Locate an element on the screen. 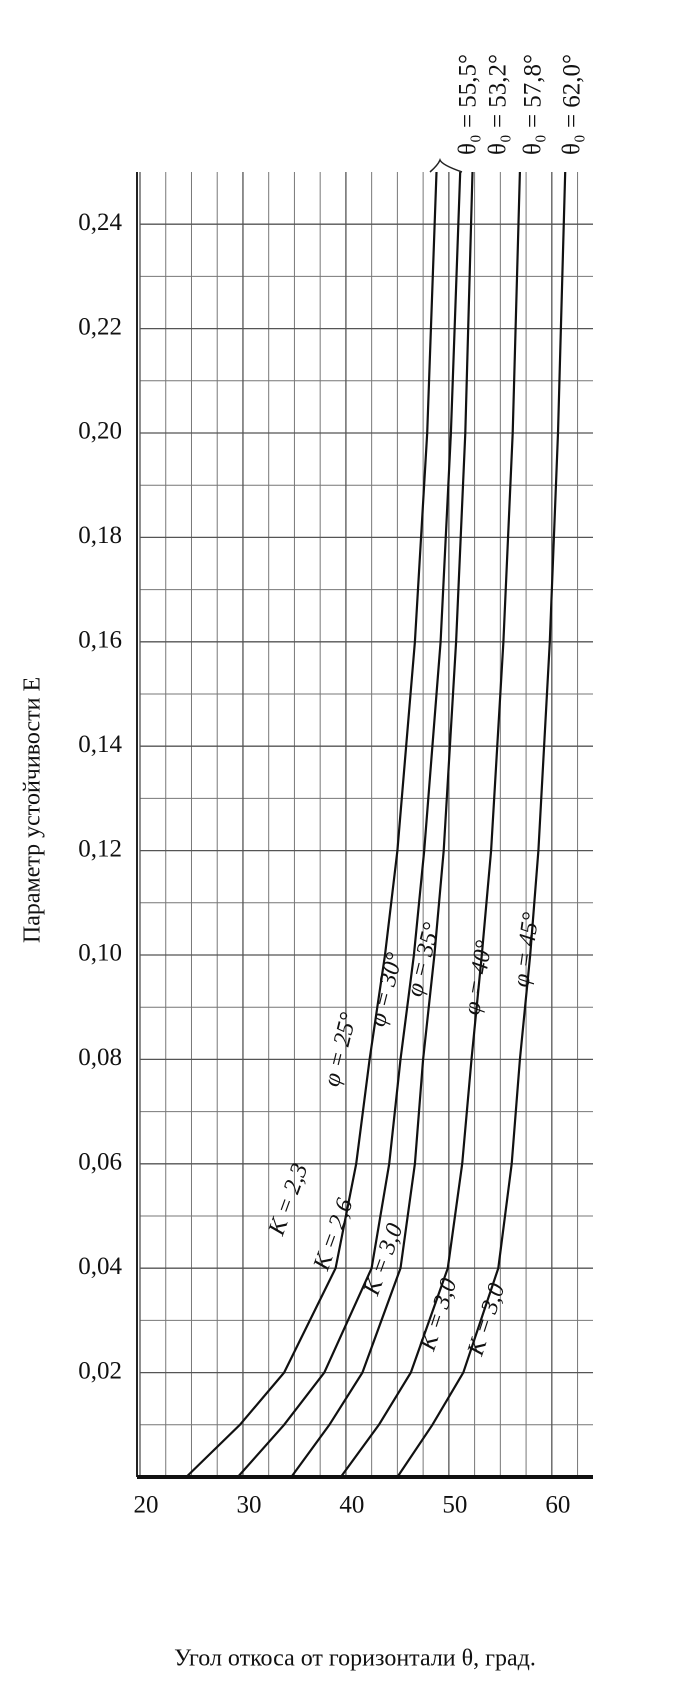 Image resolution: width=690 pixels, height=1683 pixels. x-tick-label: 30 is located at coordinates (248, 1505).